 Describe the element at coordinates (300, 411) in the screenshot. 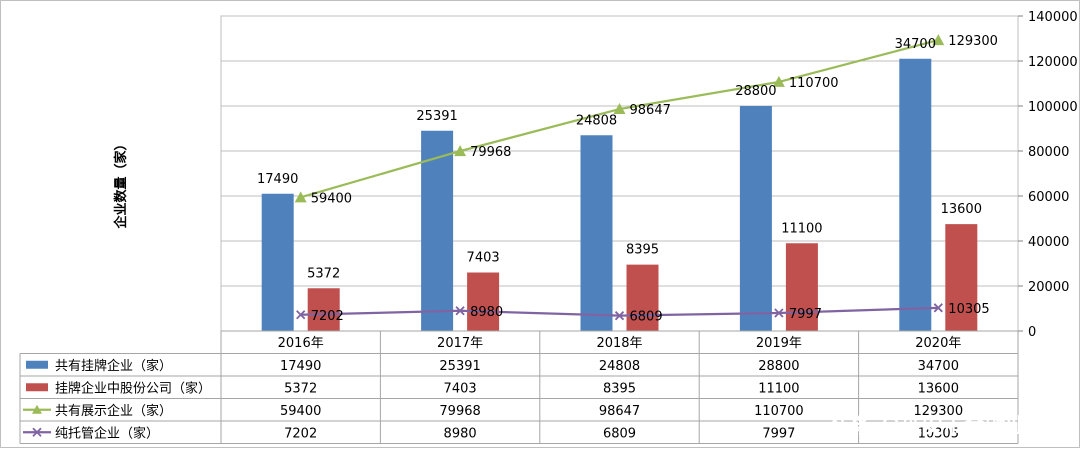

I see `table-cell: 59400` at that location.